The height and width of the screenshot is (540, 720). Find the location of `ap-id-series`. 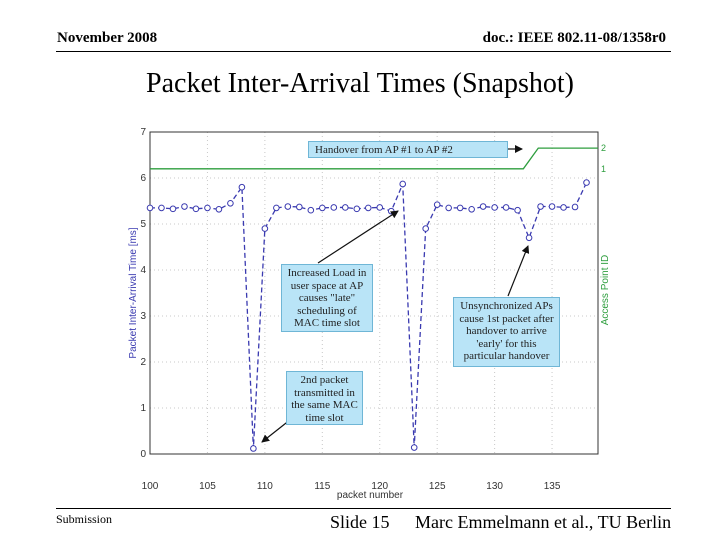

ap-id-series is located at coordinates (374, 158).